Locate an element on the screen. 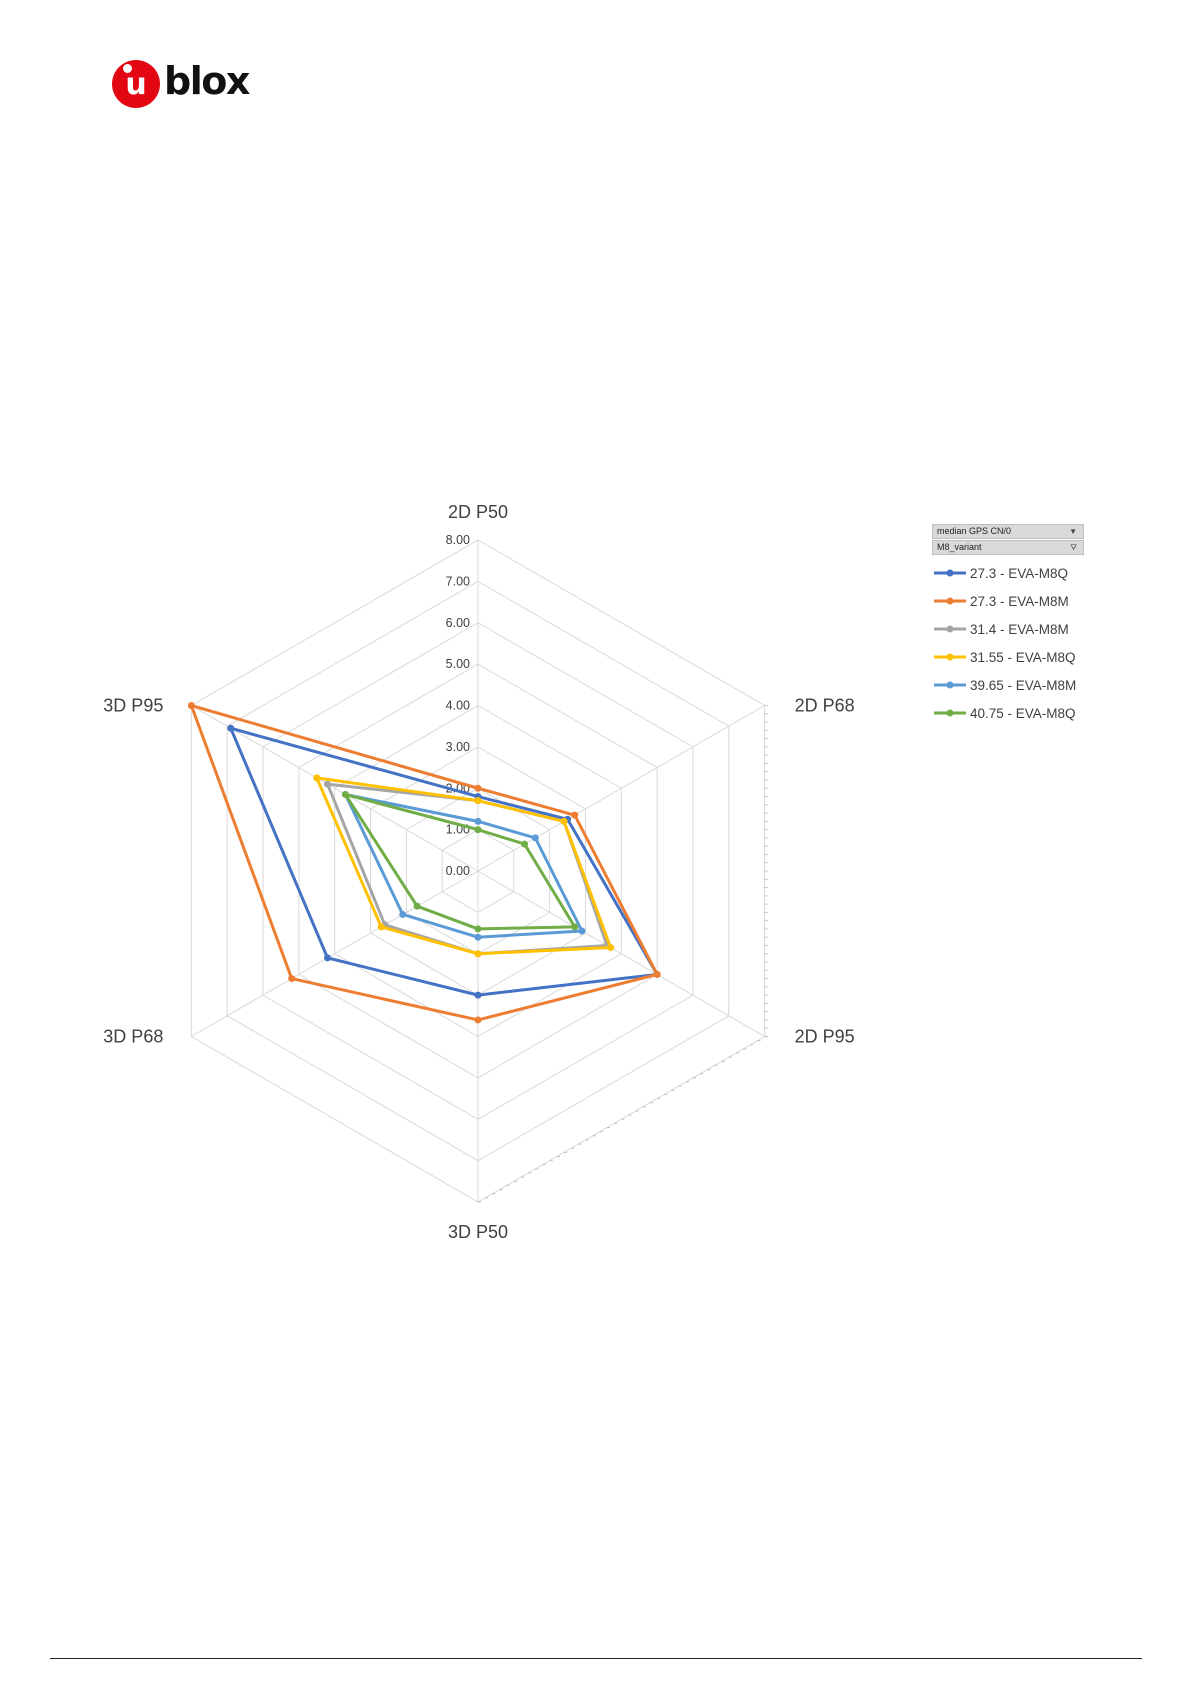 This screenshot has height=1685, width=1192. filter-icon: ⛛ is located at coordinates (1073, 547).